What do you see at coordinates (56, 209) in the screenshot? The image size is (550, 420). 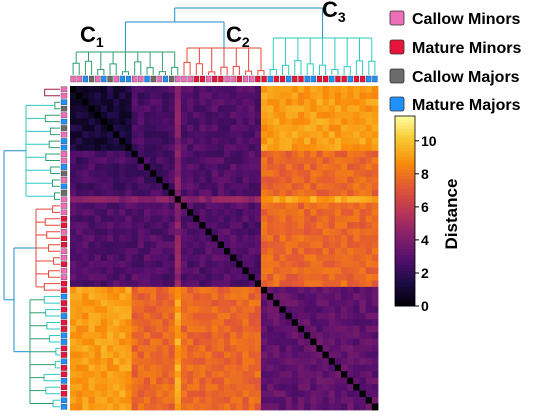 I see `left-dendrogram-link` at bounding box center [56, 209].